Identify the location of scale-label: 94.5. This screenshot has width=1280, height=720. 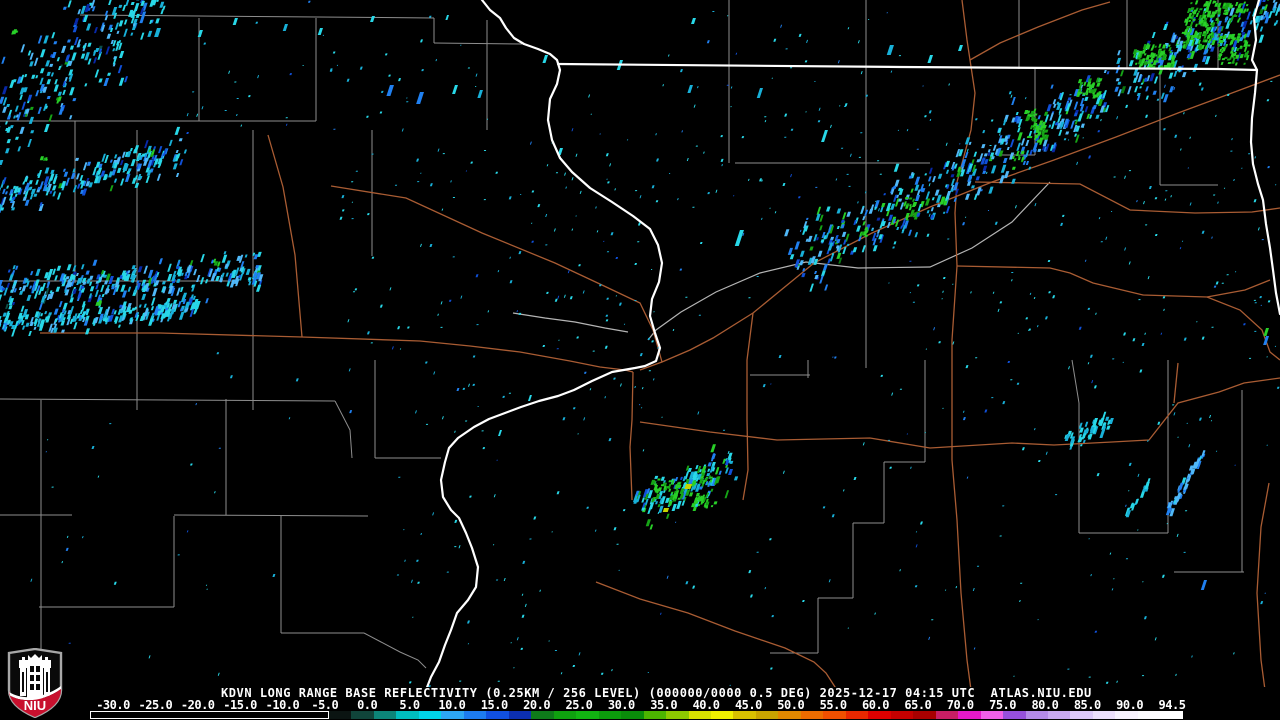
(1172, 705).